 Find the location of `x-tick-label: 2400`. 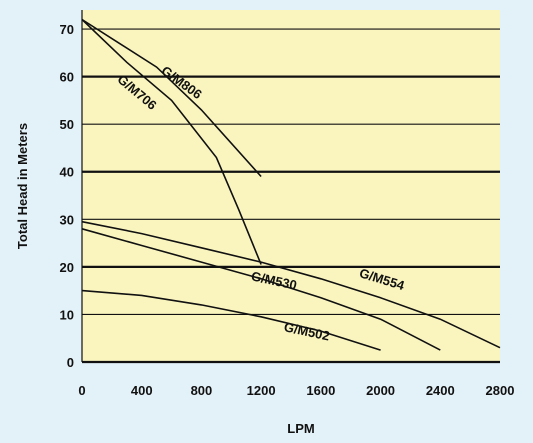

x-tick-label: 2400 is located at coordinates (440, 390).